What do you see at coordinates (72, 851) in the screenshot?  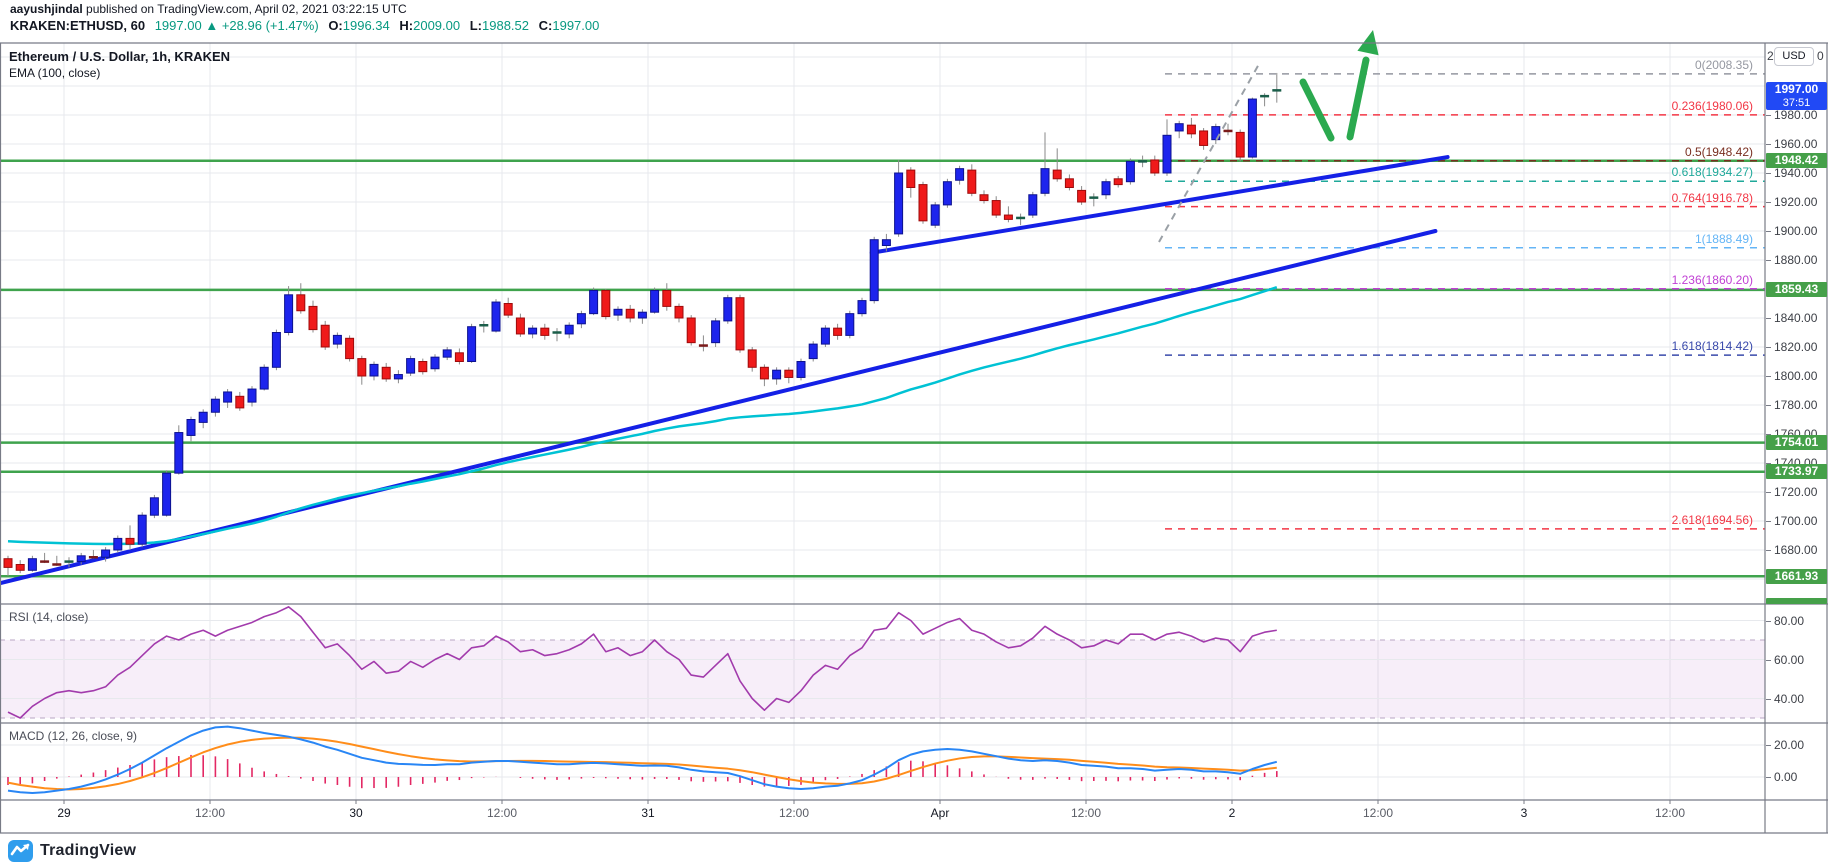 I see `tradingview-logo: TradingView` at bounding box center [72, 851].